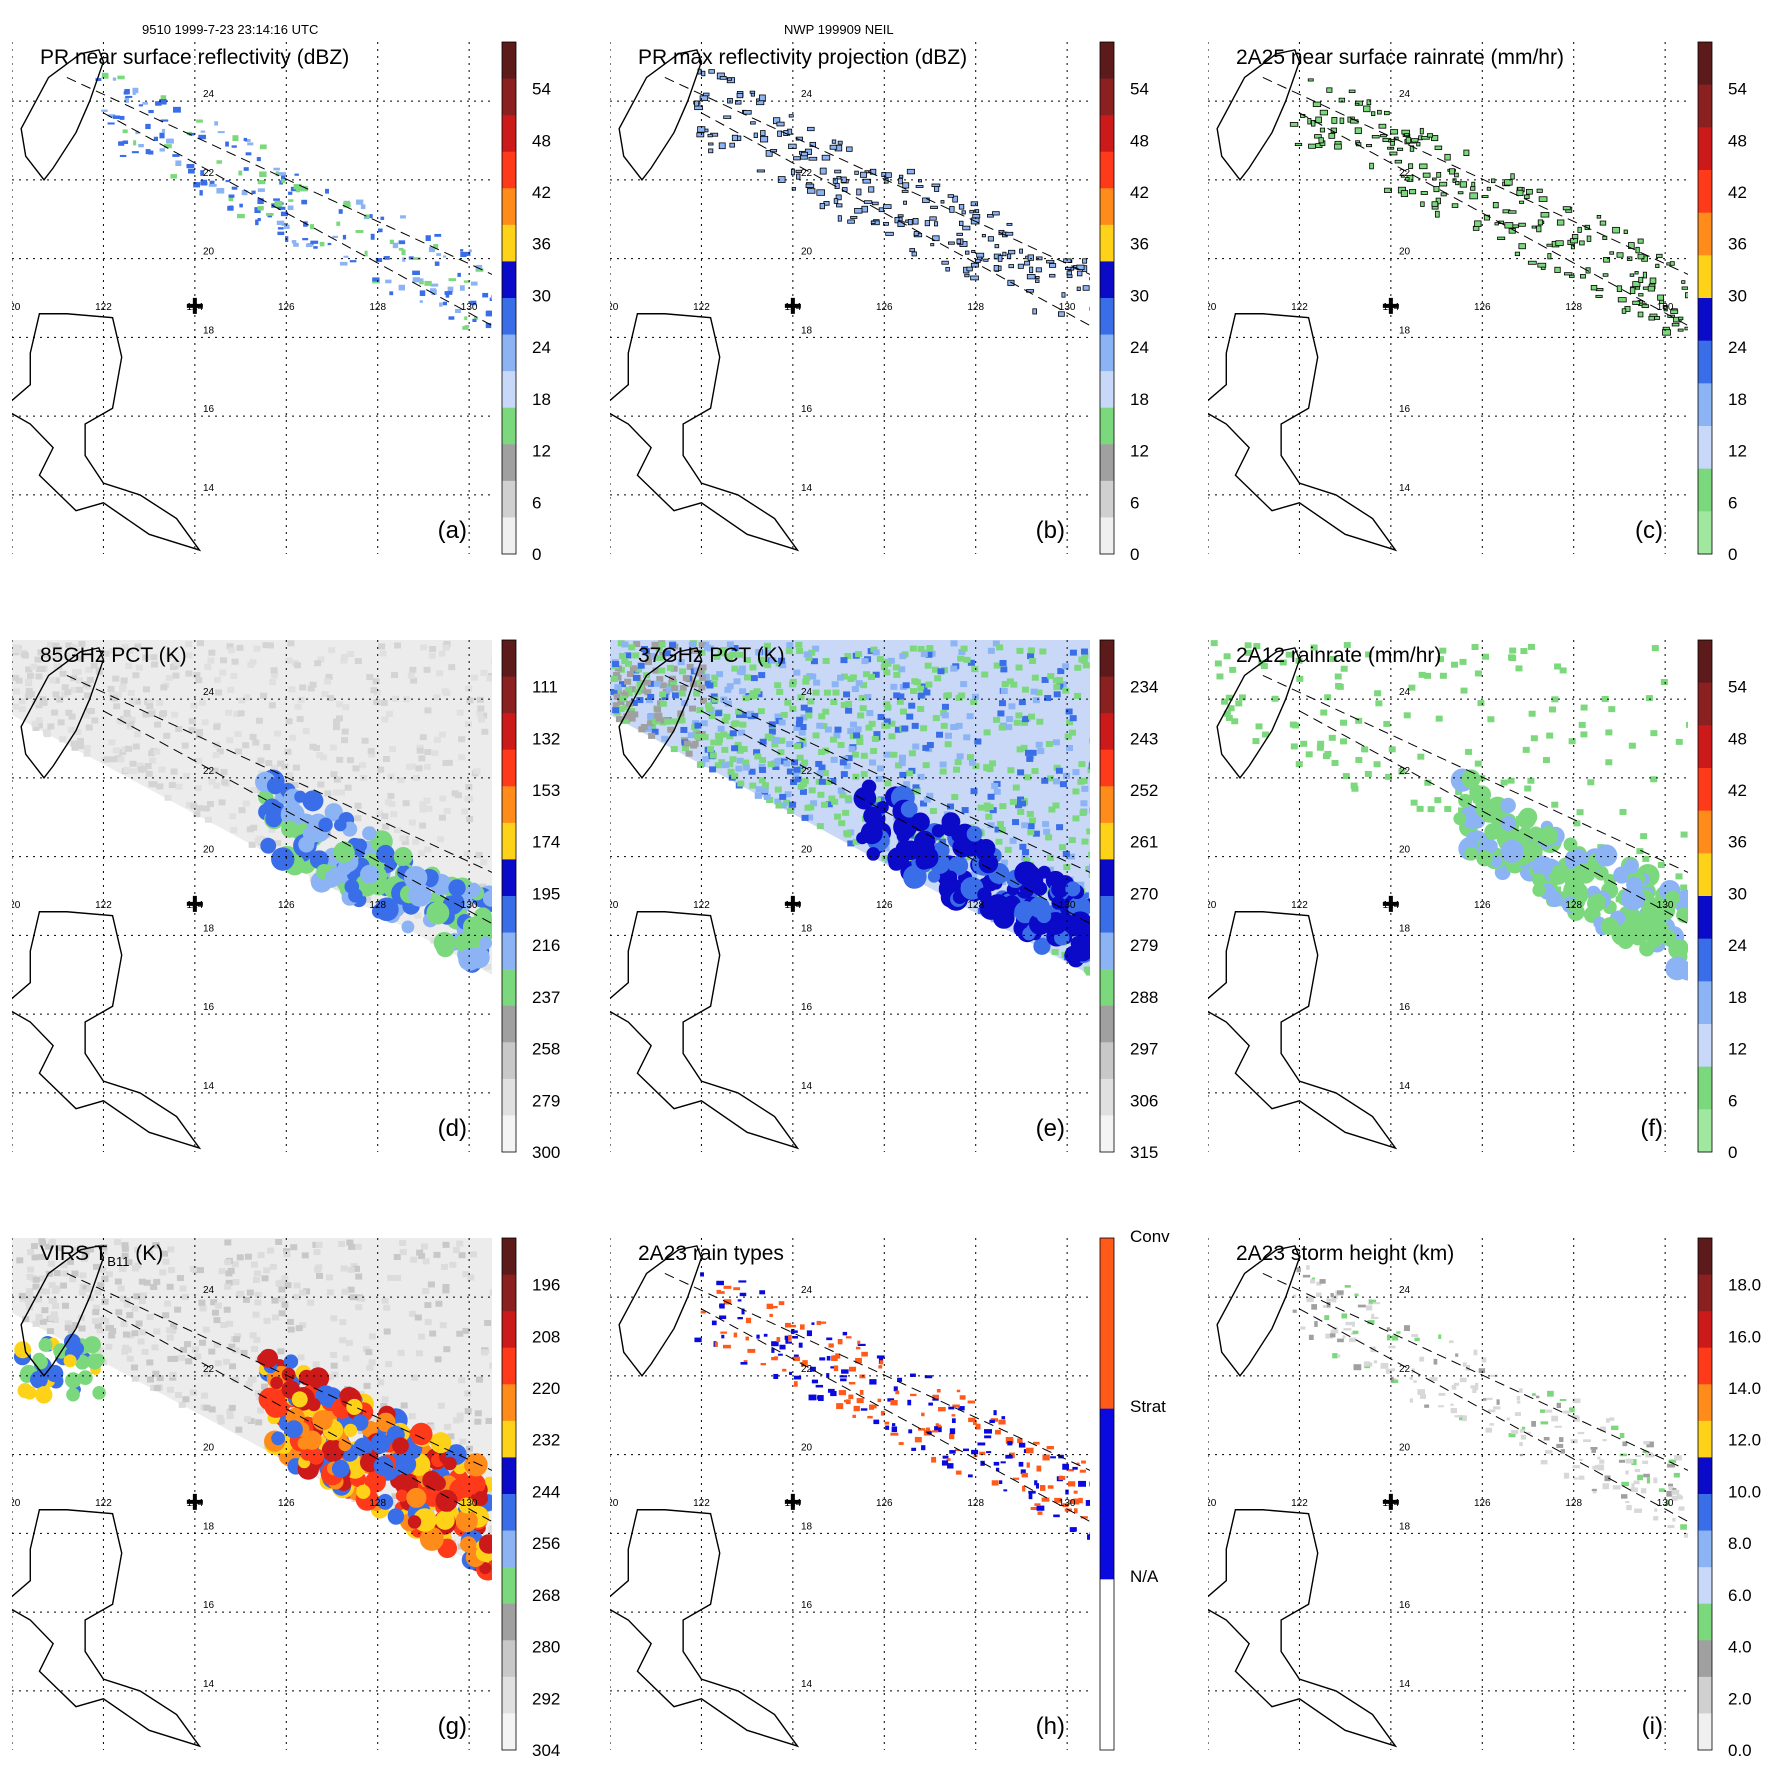 This screenshot has height=1771, width=1771. I want to click on lat-label: 20, so click(1405, 252).